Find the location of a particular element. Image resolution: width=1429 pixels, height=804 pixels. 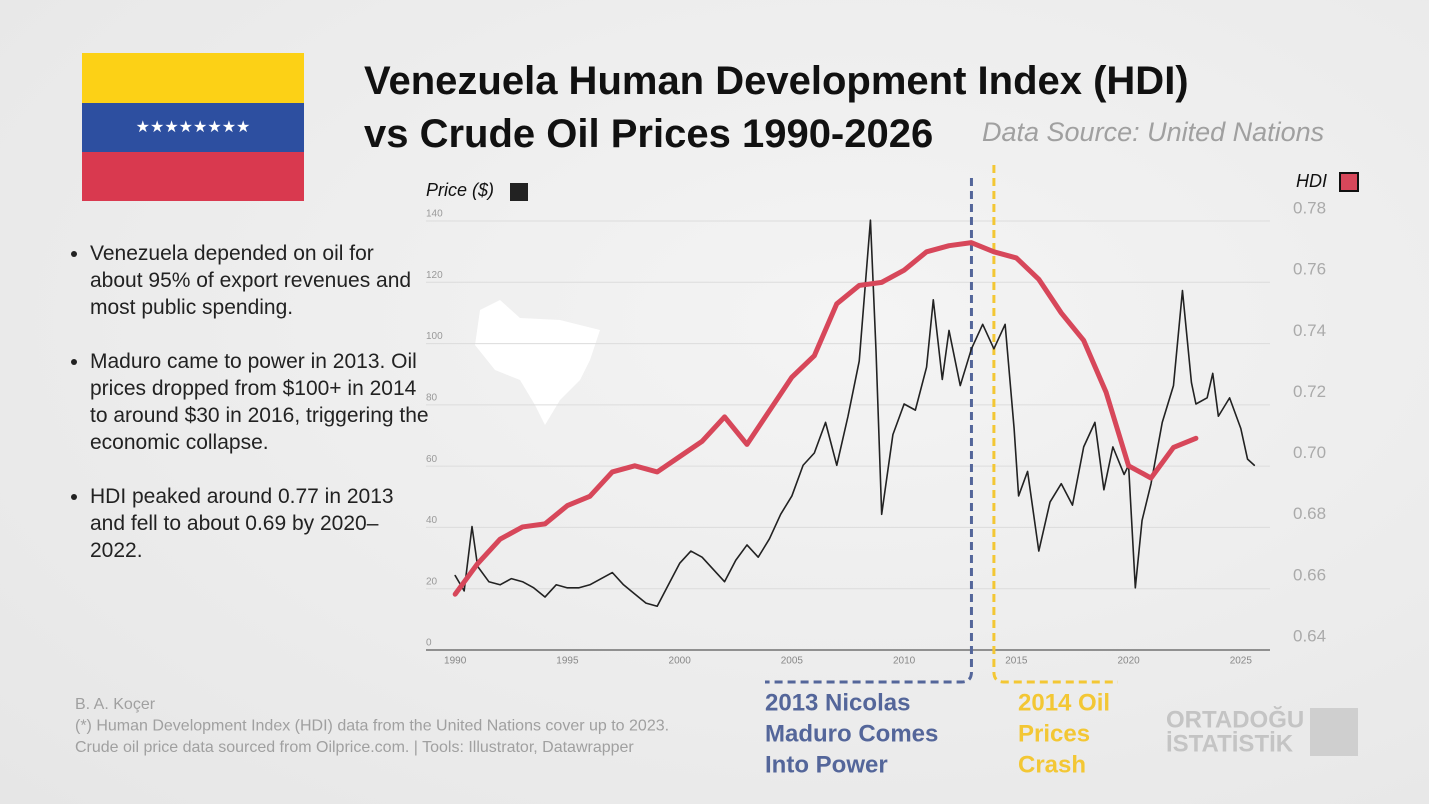

x-tick-label: 2000 is located at coordinates (680, 661).